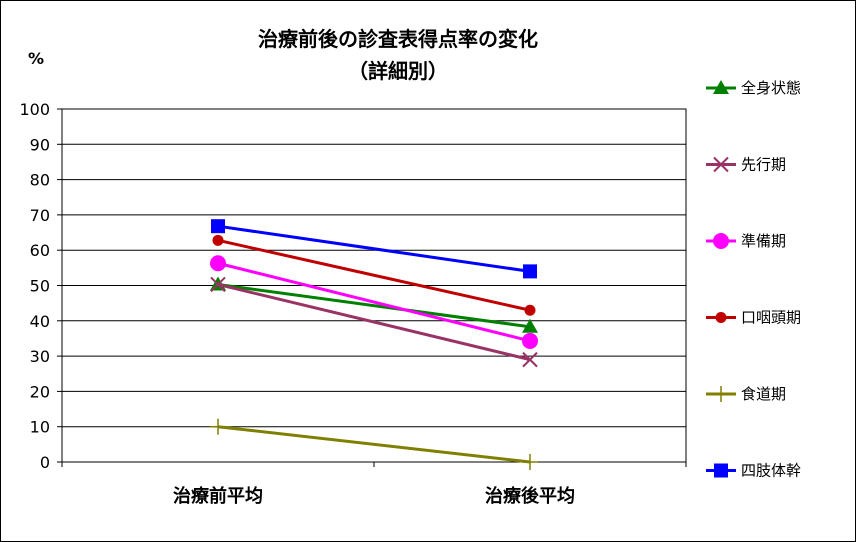 The image size is (856, 542). Describe the element at coordinates (398, 39) in the screenshot. I see `chart-title: 治療前後の診査表得点率の変化` at that location.